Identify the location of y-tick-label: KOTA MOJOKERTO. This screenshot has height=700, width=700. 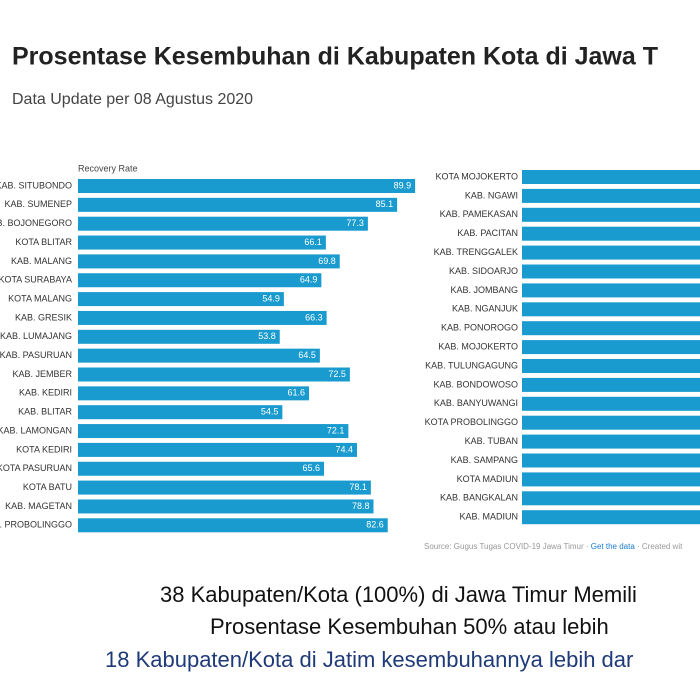
(476, 176).